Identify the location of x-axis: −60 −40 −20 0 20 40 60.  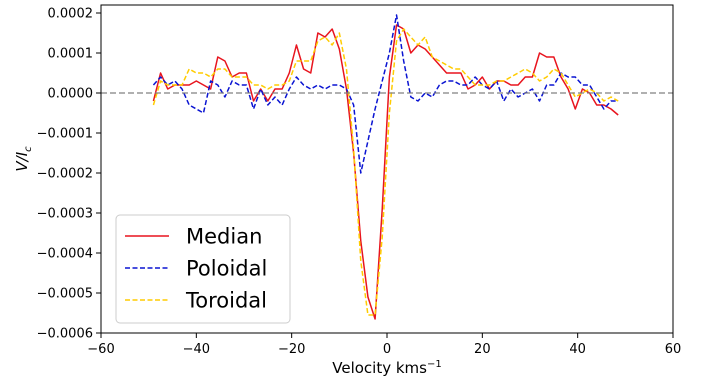
(384, 345).